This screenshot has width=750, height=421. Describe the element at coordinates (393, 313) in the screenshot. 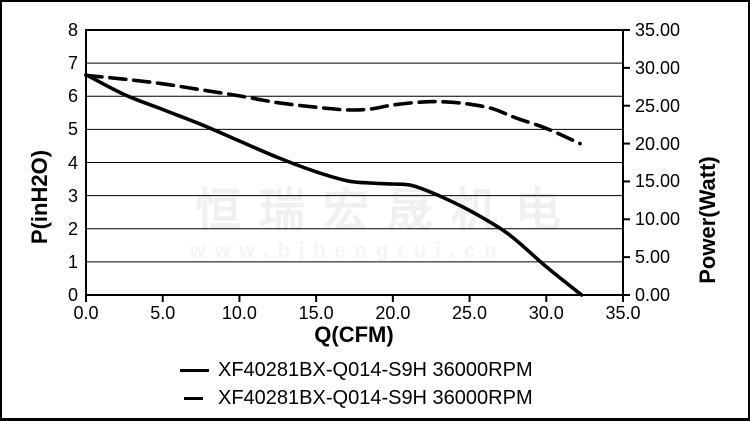

I see `x-tick-label: 20.0` at that location.